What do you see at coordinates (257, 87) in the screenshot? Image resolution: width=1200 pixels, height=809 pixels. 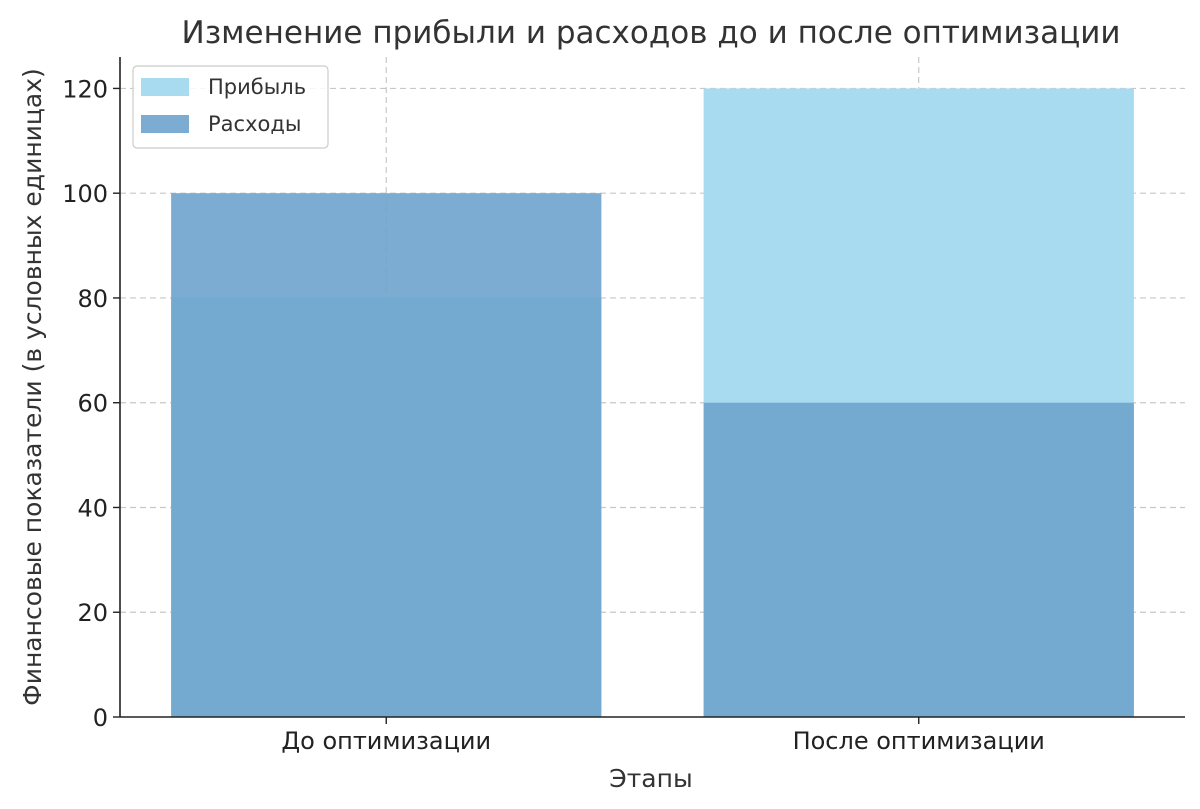 I see `legend-label: Прибыль` at bounding box center [257, 87].